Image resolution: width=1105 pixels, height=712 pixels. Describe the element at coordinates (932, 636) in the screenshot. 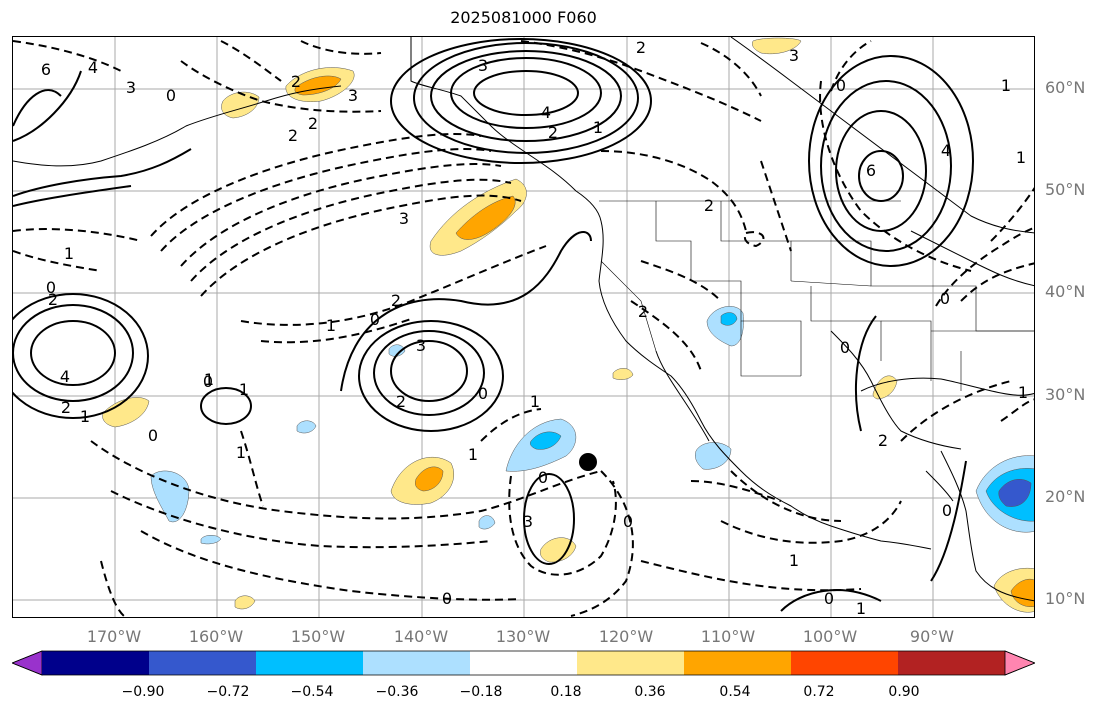

I see `lon-label: 90°W` at that location.